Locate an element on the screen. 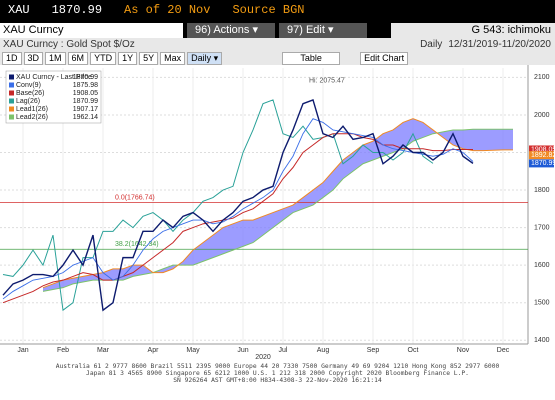 The width and height of the screenshot is (555, 400). y-tick-label: 1800 is located at coordinates (542, 190).